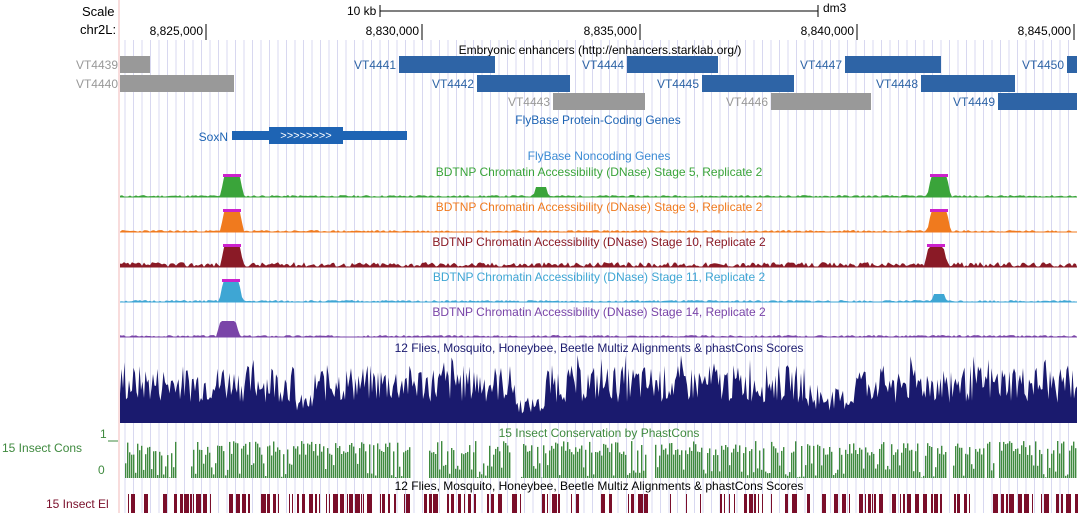 This screenshot has width=1078, height=513. I want to click on dnase-peak-cap, so click(939, 210).